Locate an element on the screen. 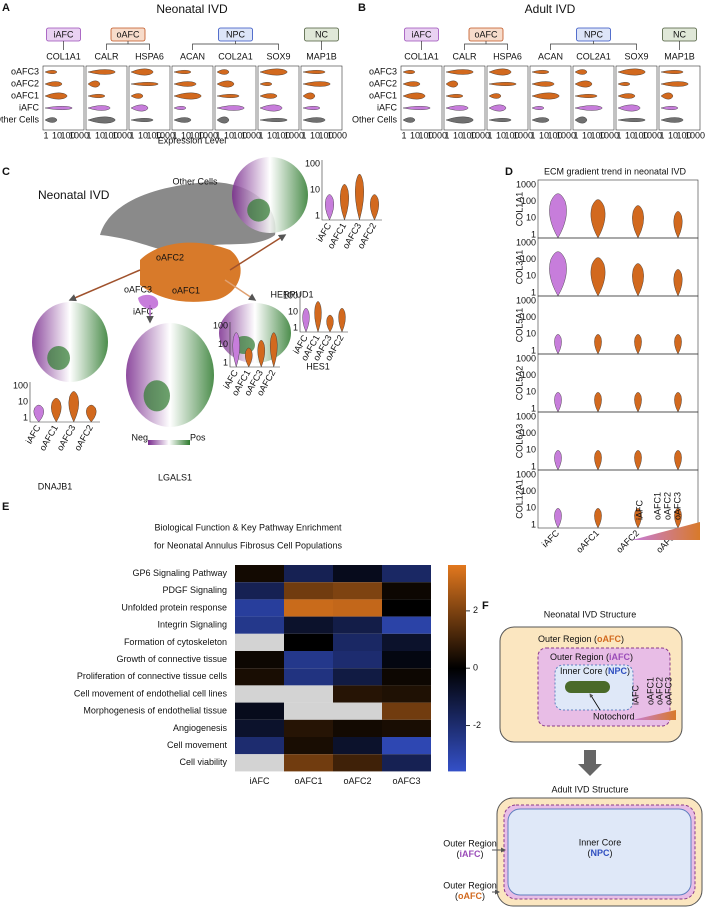 The height and width of the screenshot is (913, 712). adult-iafc-label-part: ) is located at coordinates (482, 854).